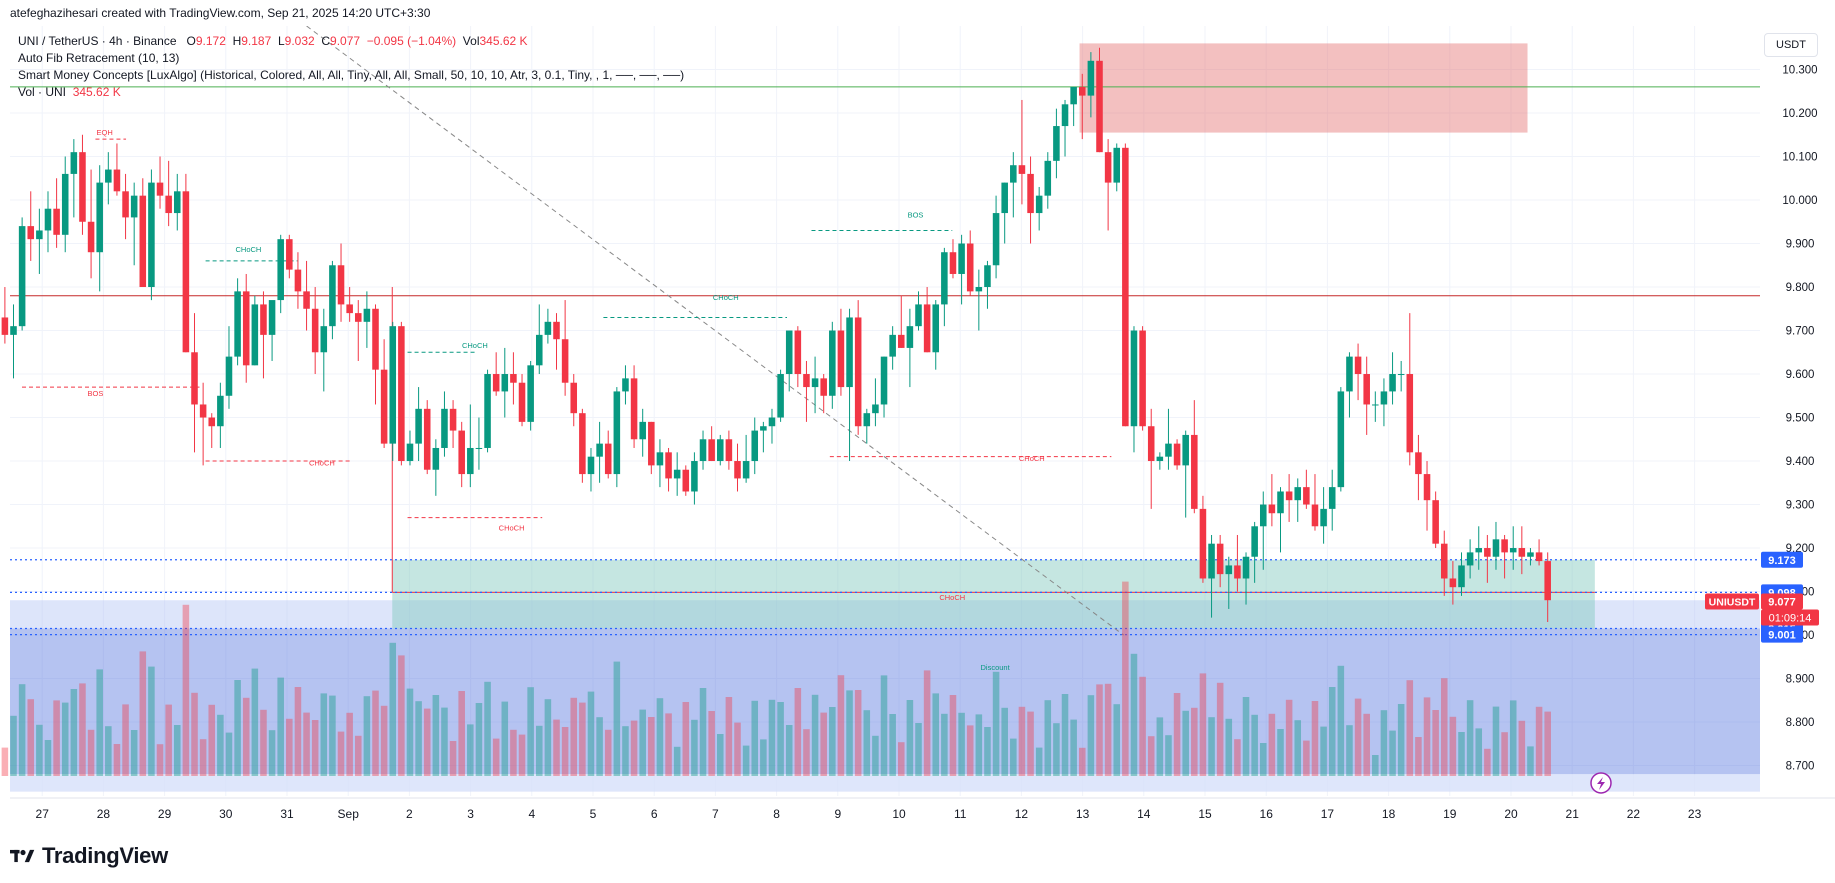 The height and width of the screenshot is (883, 1835). Describe the element at coordinates (1791, 45) in the screenshot. I see `currency-selector-button: USDT` at that location.